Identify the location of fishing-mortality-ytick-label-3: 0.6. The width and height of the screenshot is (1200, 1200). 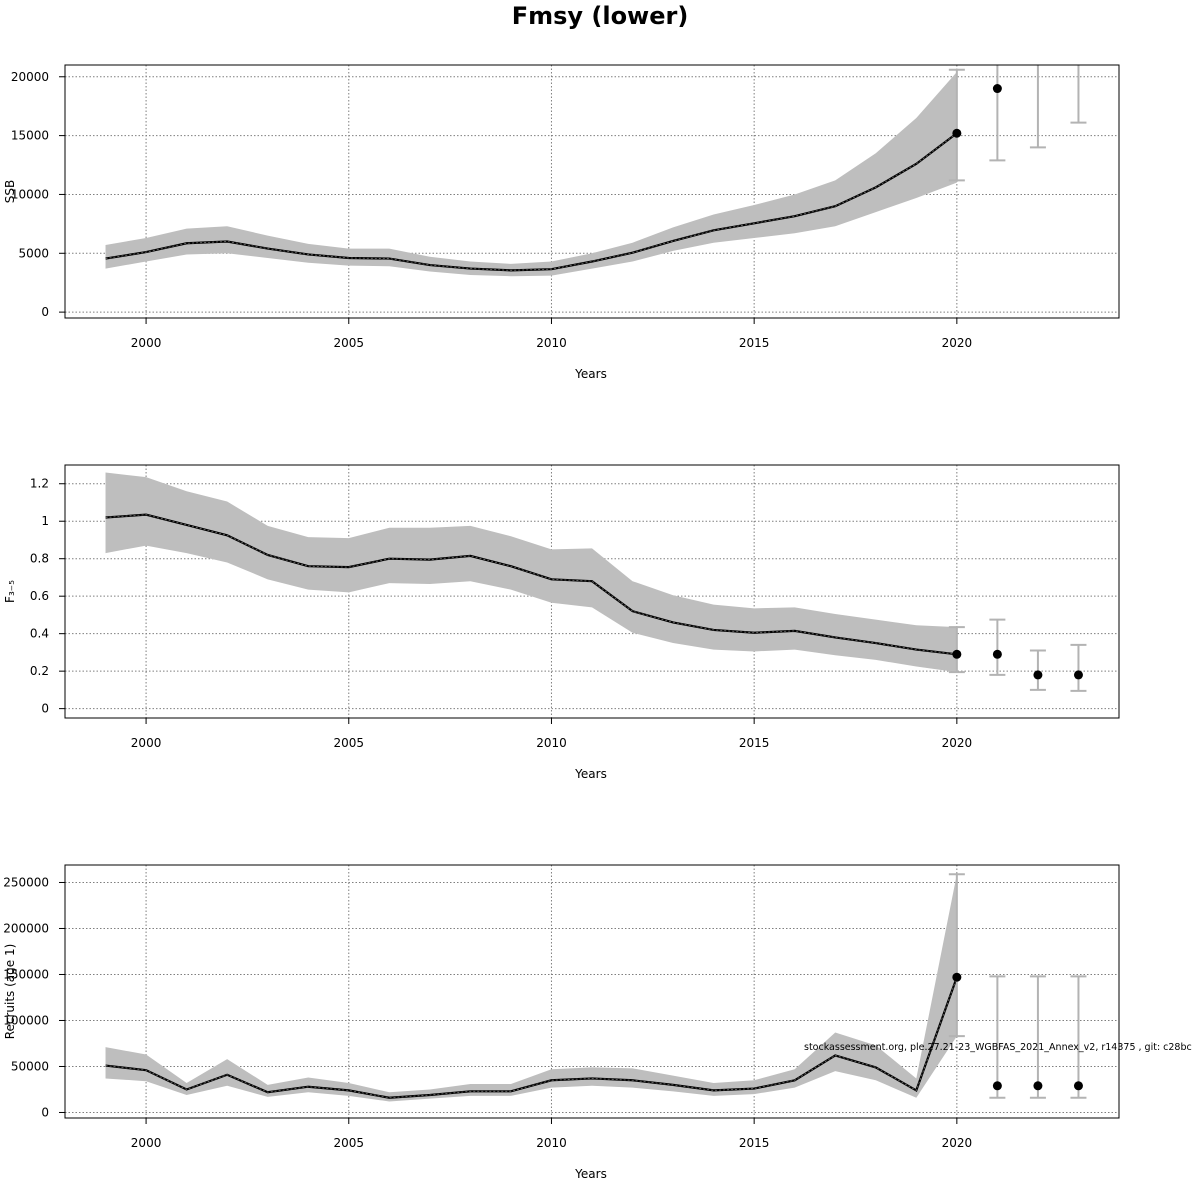
(39, 596).